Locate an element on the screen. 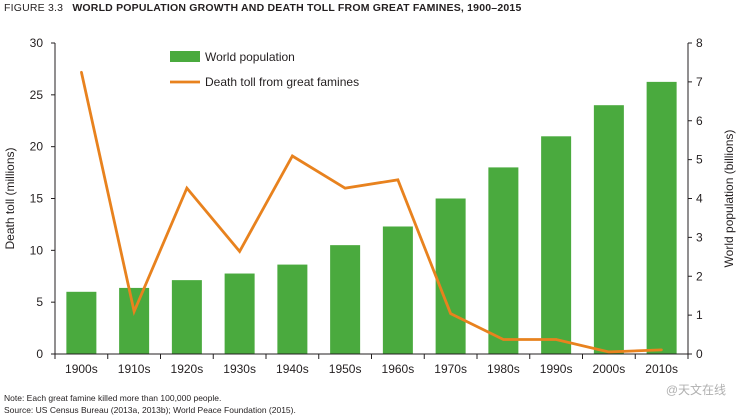 Image resolution: width=744 pixels, height=419 pixels. population-bar-1970s is located at coordinates (450, 276).